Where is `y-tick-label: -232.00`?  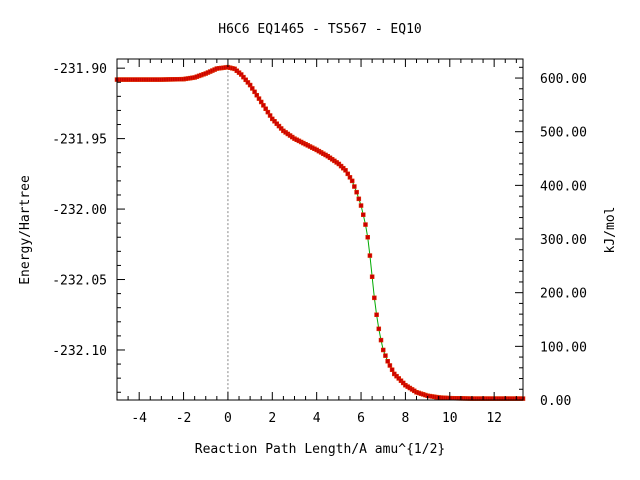
y-tick-label: -232.00 is located at coordinates (79, 210).